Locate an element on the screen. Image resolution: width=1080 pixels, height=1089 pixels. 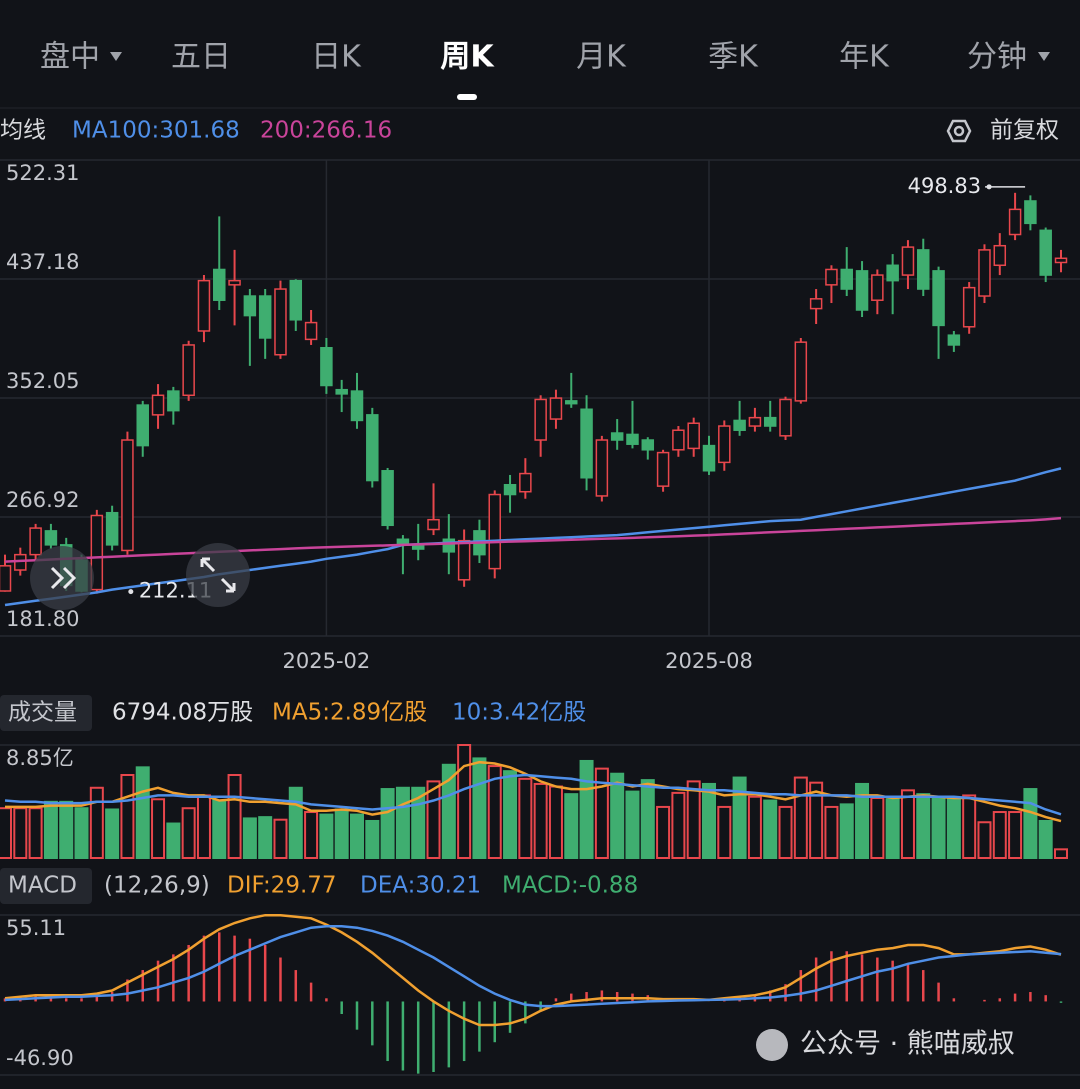
y-tick-label: 55.11 is located at coordinates (36, 928).